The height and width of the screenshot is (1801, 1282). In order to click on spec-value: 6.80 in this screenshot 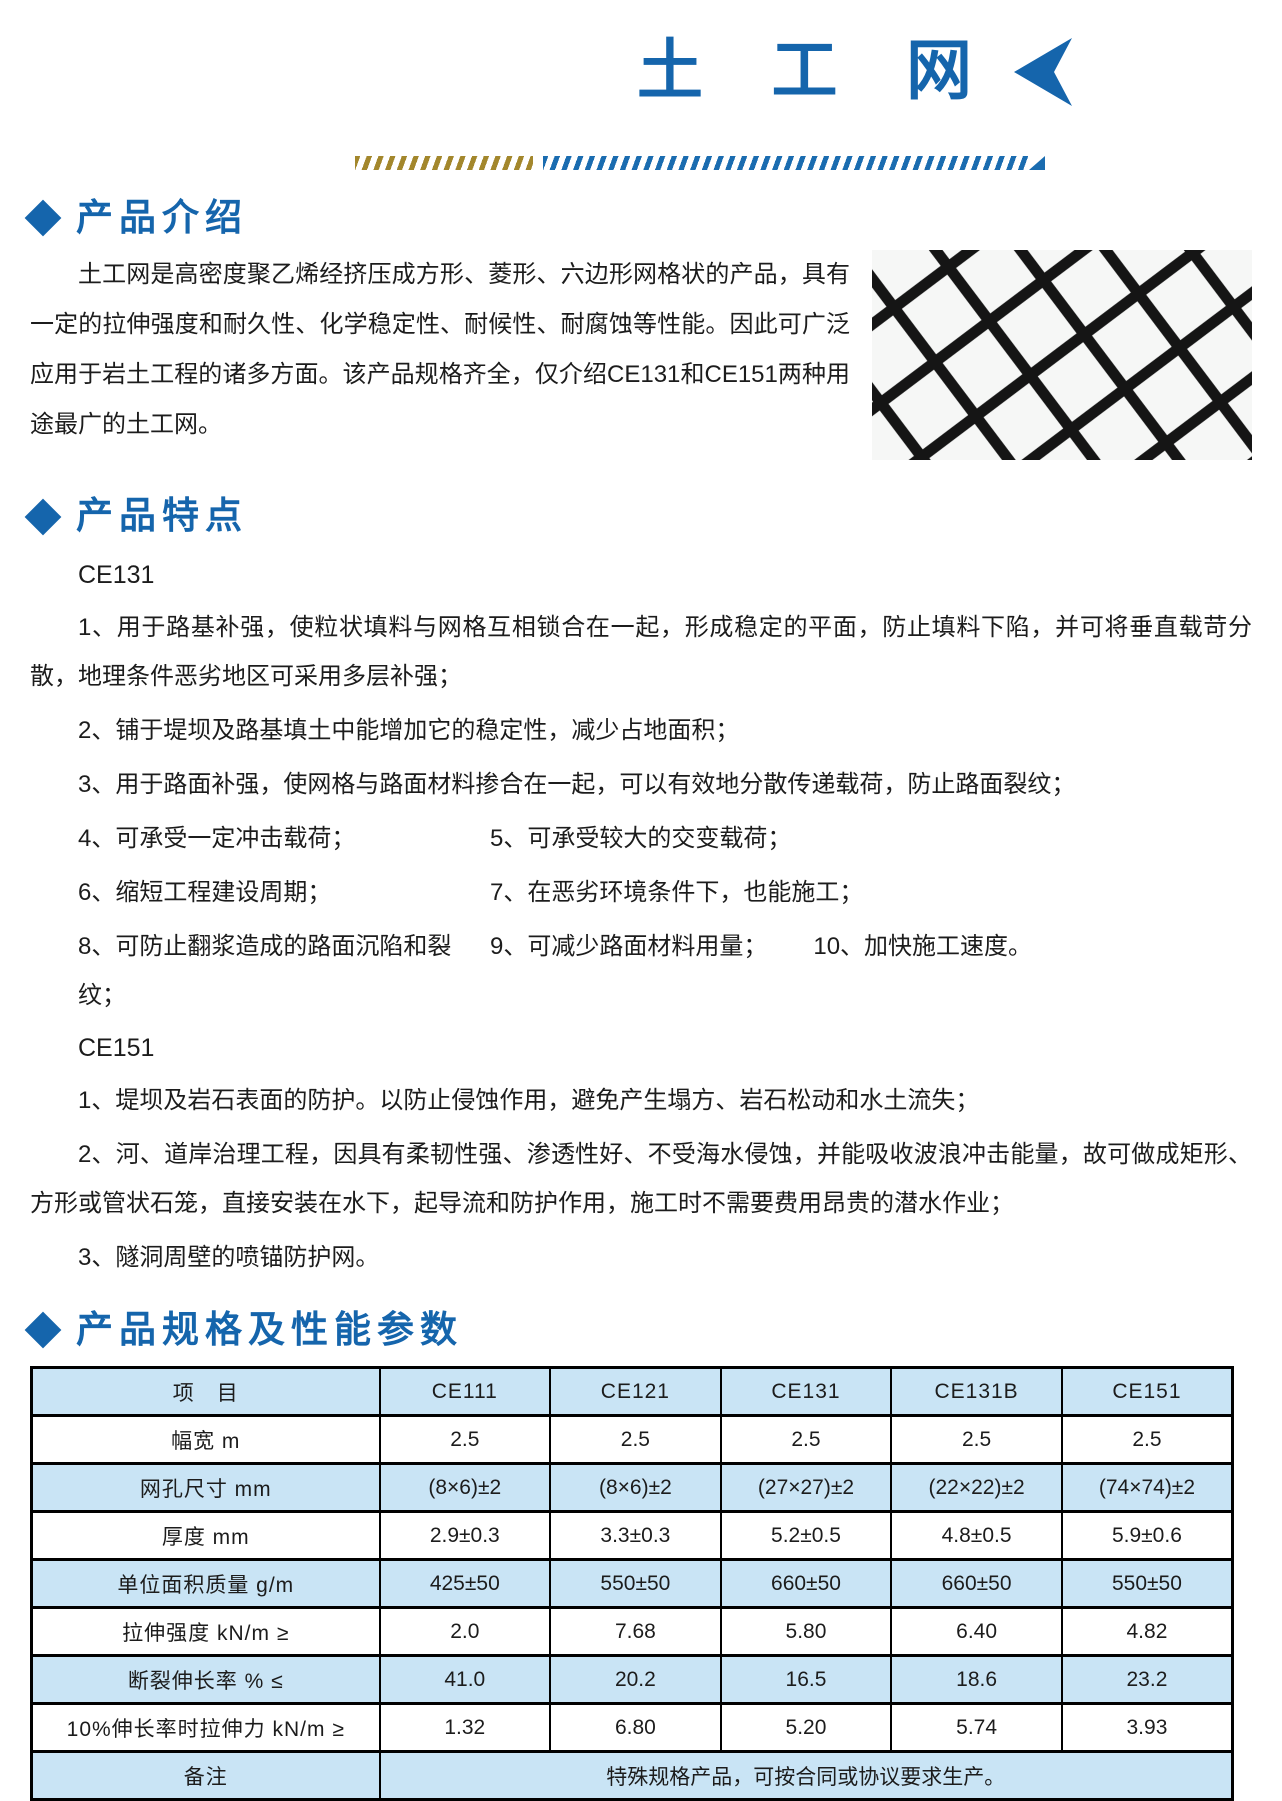, I will do `click(635, 1728)`.